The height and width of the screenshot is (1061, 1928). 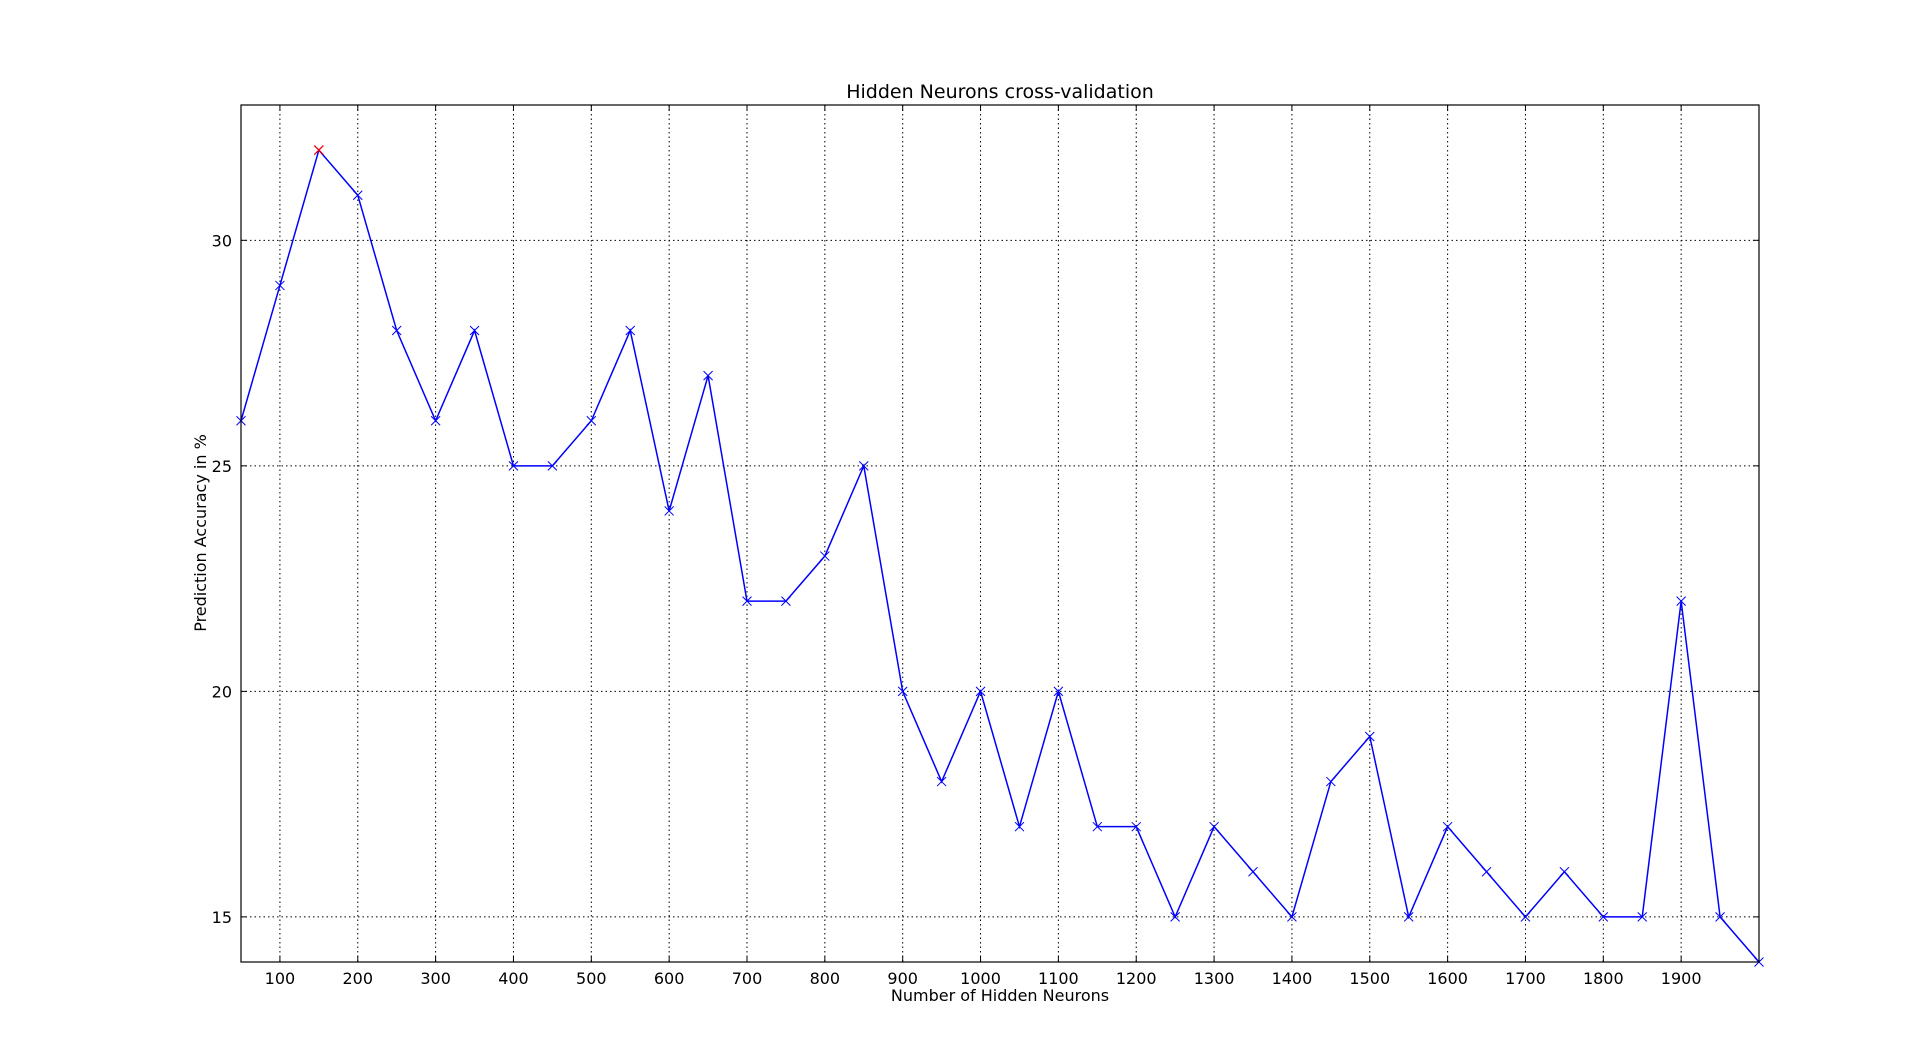 I want to click on x-tick-label: 1500, so click(x=1369, y=978).